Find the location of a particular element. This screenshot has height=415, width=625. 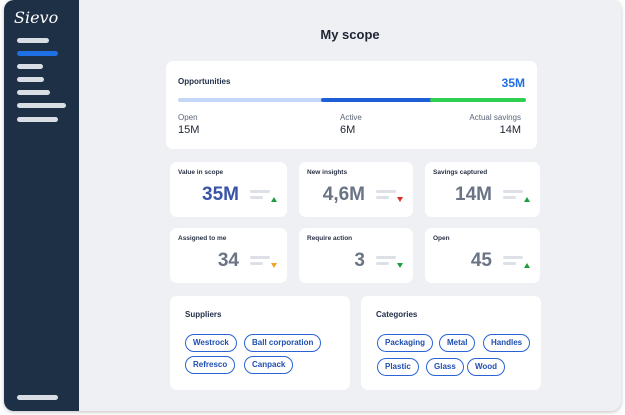

supplier-tag-ball-corporation: Ball corporation is located at coordinates (283, 343).